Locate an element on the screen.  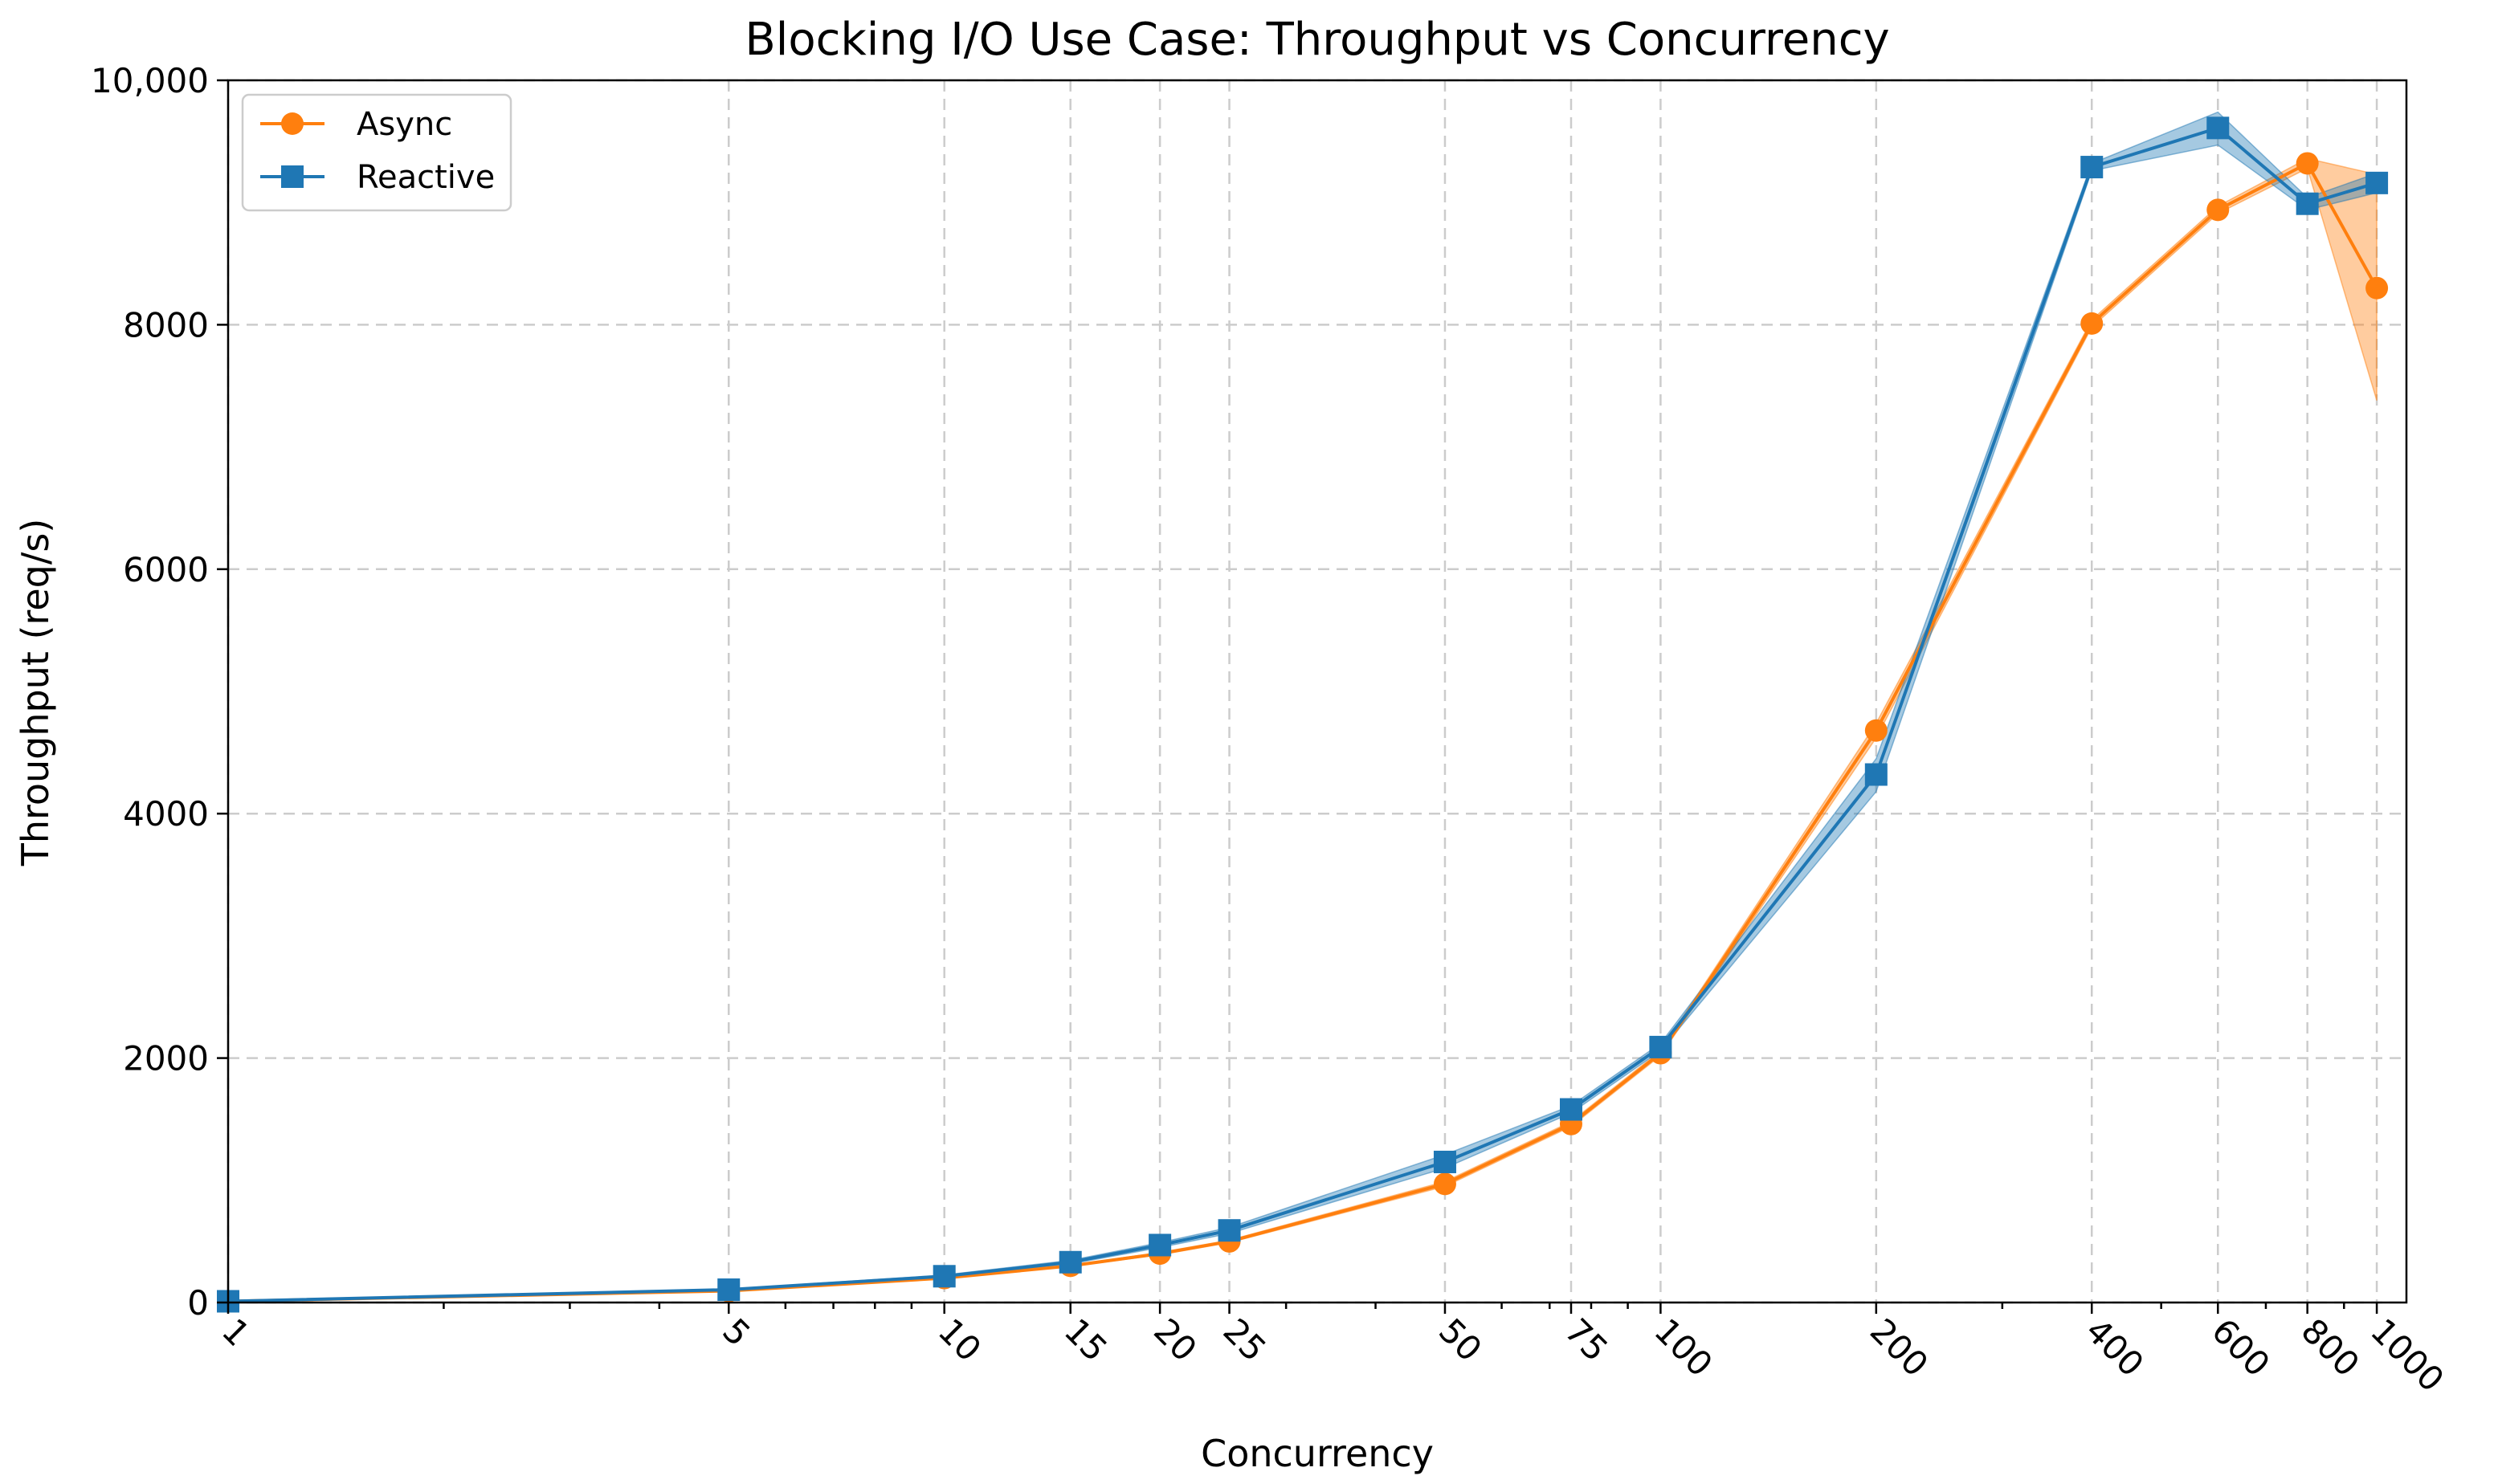
y-tick-label: 2000 is located at coordinates (166, 1058).